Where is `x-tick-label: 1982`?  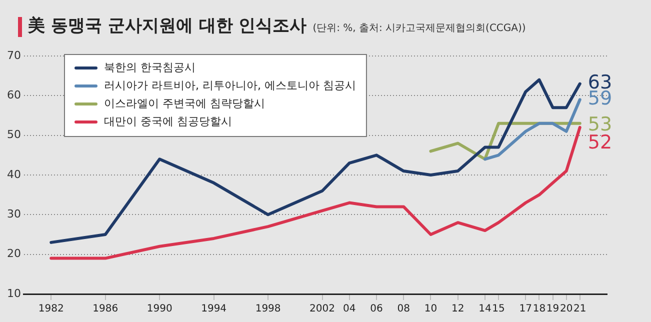 x-tick-label: 1982 is located at coordinates (51, 309).